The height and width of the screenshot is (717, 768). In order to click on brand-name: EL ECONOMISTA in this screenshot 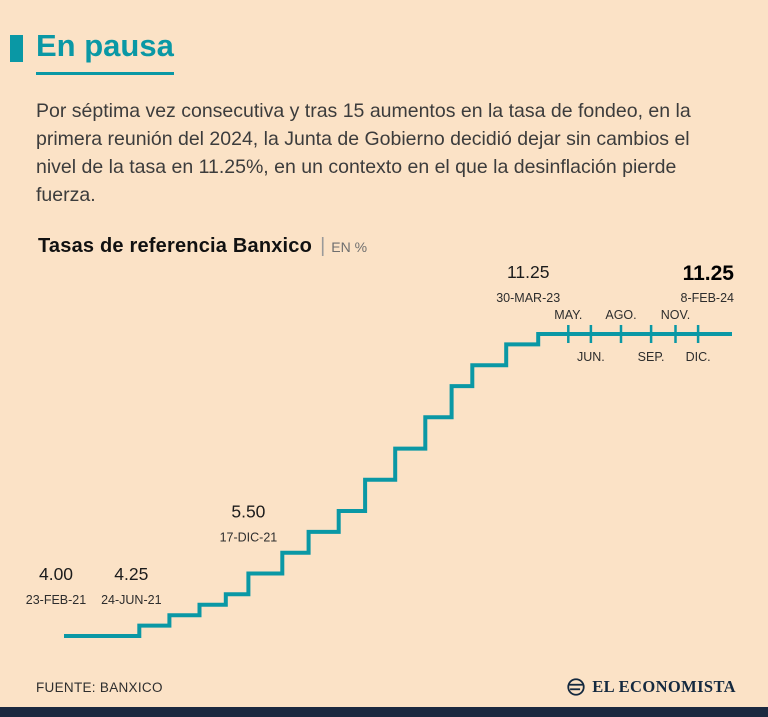, I will do `click(664, 686)`.